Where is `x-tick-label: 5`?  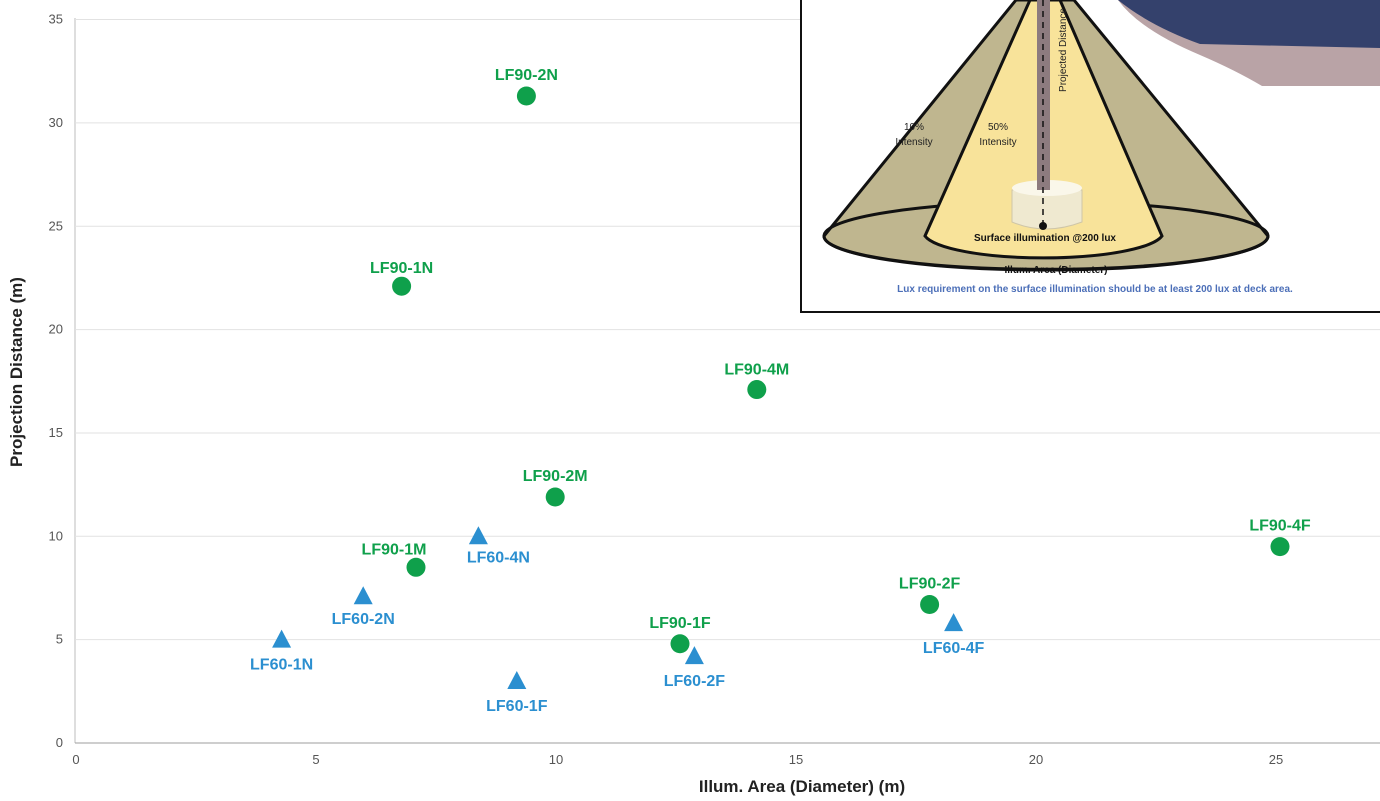 x-tick-label: 5 is located at coordinates (315, 759).